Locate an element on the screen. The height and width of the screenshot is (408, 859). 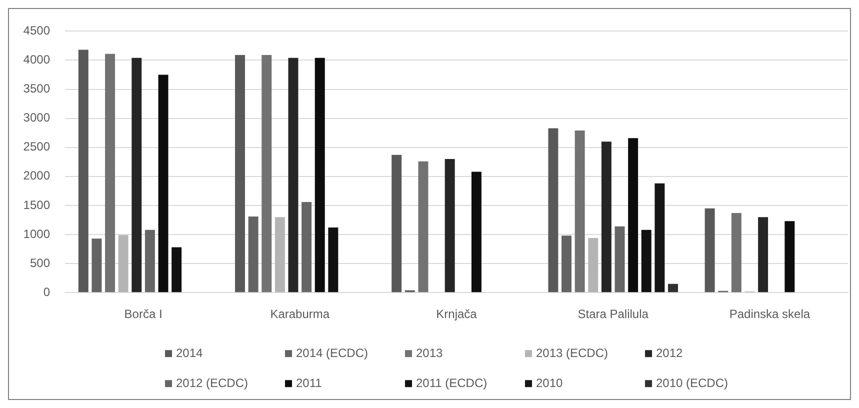
legend-label: 2011 (ECDC) is located at coordinates (452, 383).